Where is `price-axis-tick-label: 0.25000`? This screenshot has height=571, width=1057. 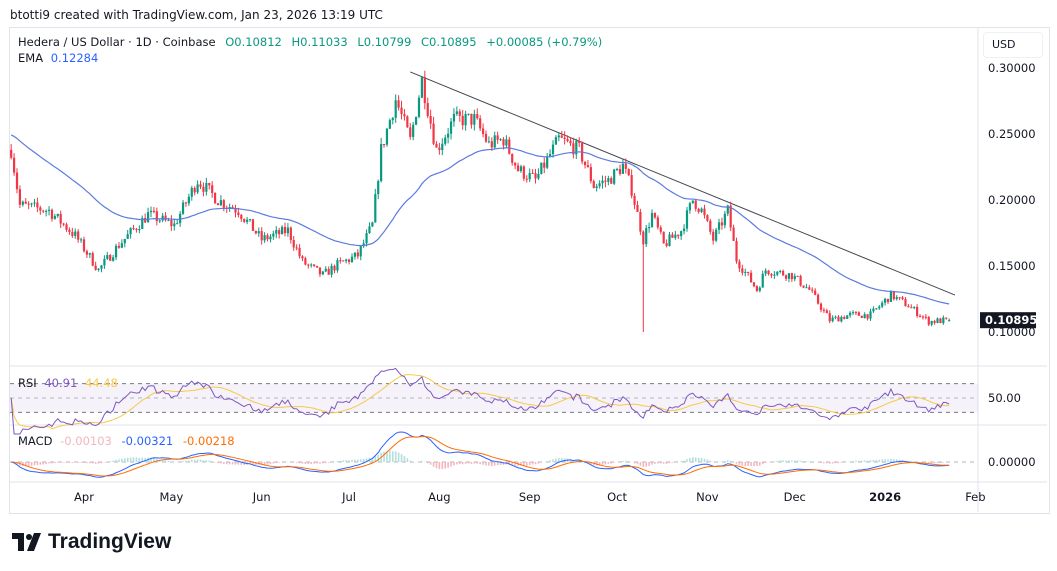
price-axis-tick-label: 0.25000 is located at coordinates (1012, 134).